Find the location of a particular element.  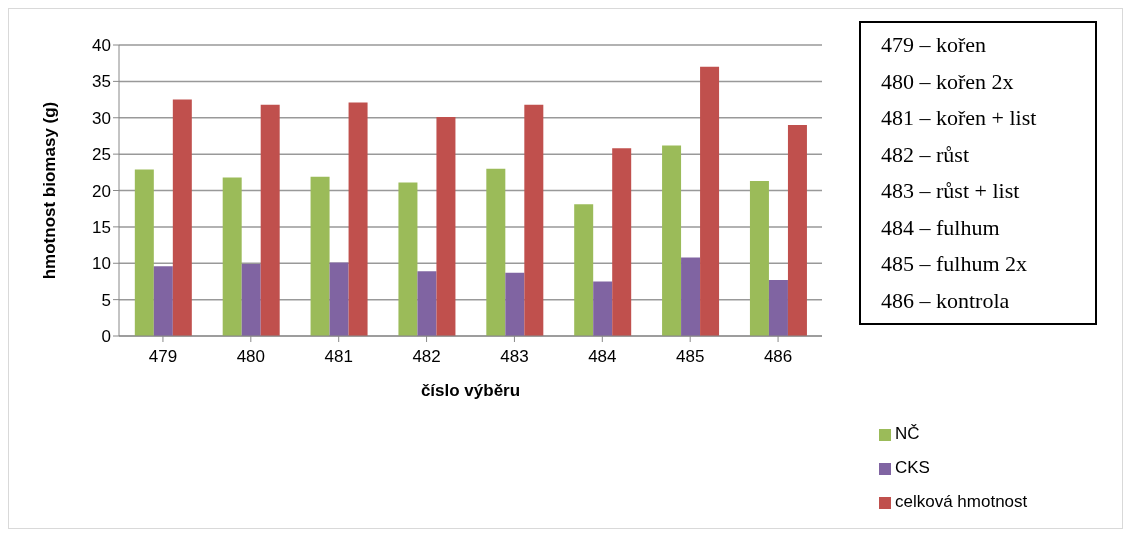

y-tick-label: 15 is located at coordinates (101, 227).